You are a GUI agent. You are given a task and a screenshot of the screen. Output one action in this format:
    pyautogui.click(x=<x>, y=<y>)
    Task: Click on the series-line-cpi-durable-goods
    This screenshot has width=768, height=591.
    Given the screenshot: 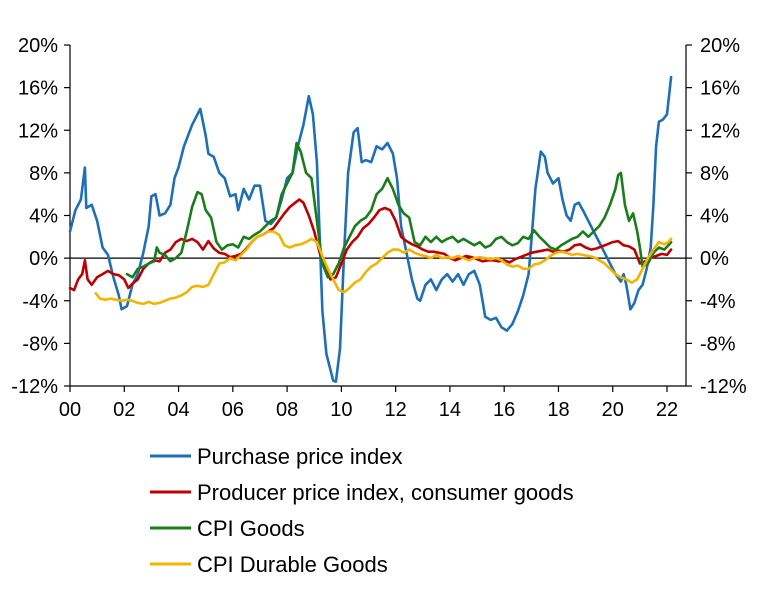 What is the action you would take?
    pyautogui.click(x=383, y=268)
    